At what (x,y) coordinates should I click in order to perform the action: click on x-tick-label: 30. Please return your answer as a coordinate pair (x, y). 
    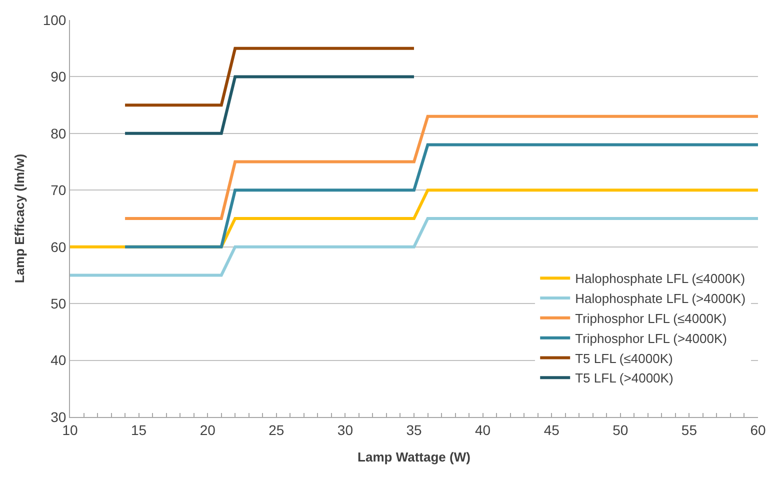
    Looking at the image, I should click on (345, 430).